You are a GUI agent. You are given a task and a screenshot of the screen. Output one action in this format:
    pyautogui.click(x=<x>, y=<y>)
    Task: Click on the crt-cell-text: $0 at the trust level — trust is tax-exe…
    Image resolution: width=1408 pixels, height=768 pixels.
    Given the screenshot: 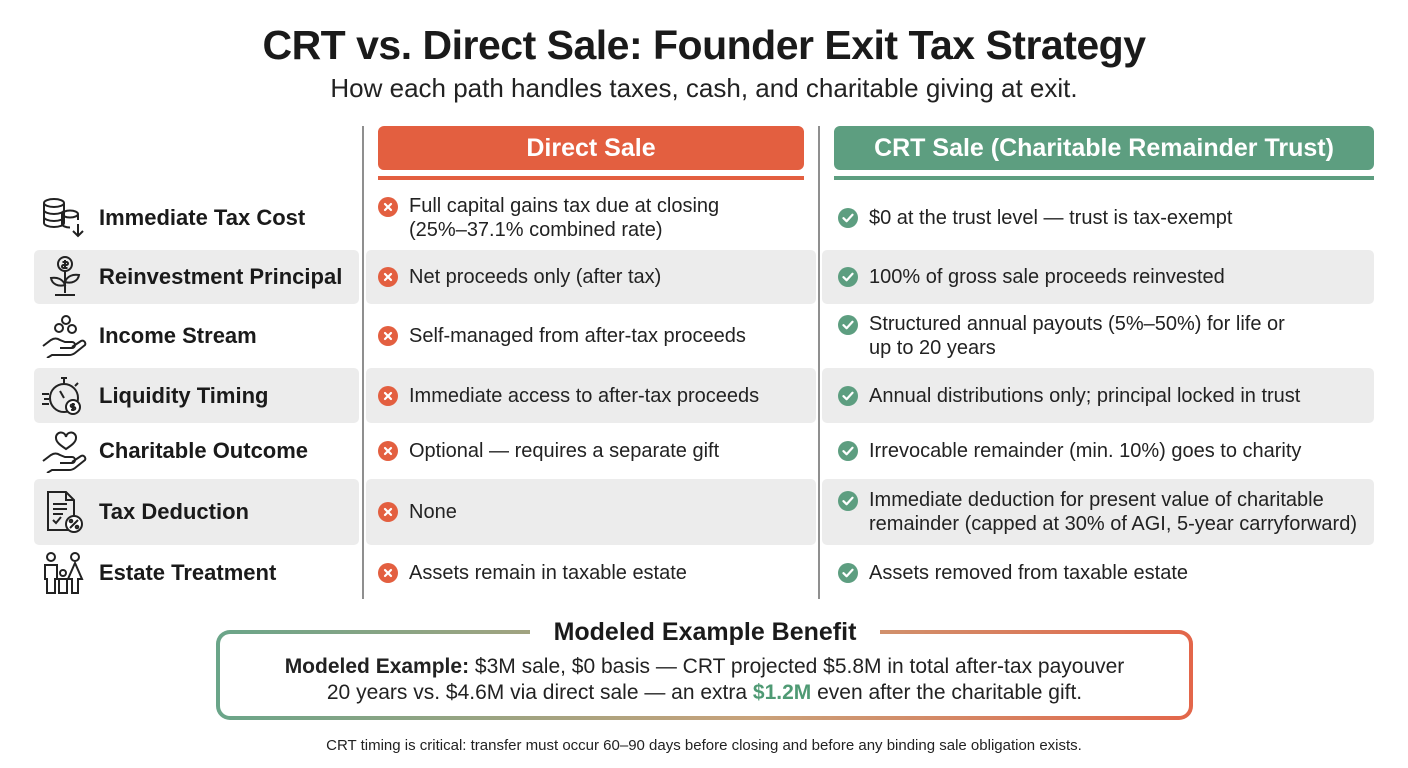 What is the action you would take?
    pyautogui.click(x=1051, y=218)
    